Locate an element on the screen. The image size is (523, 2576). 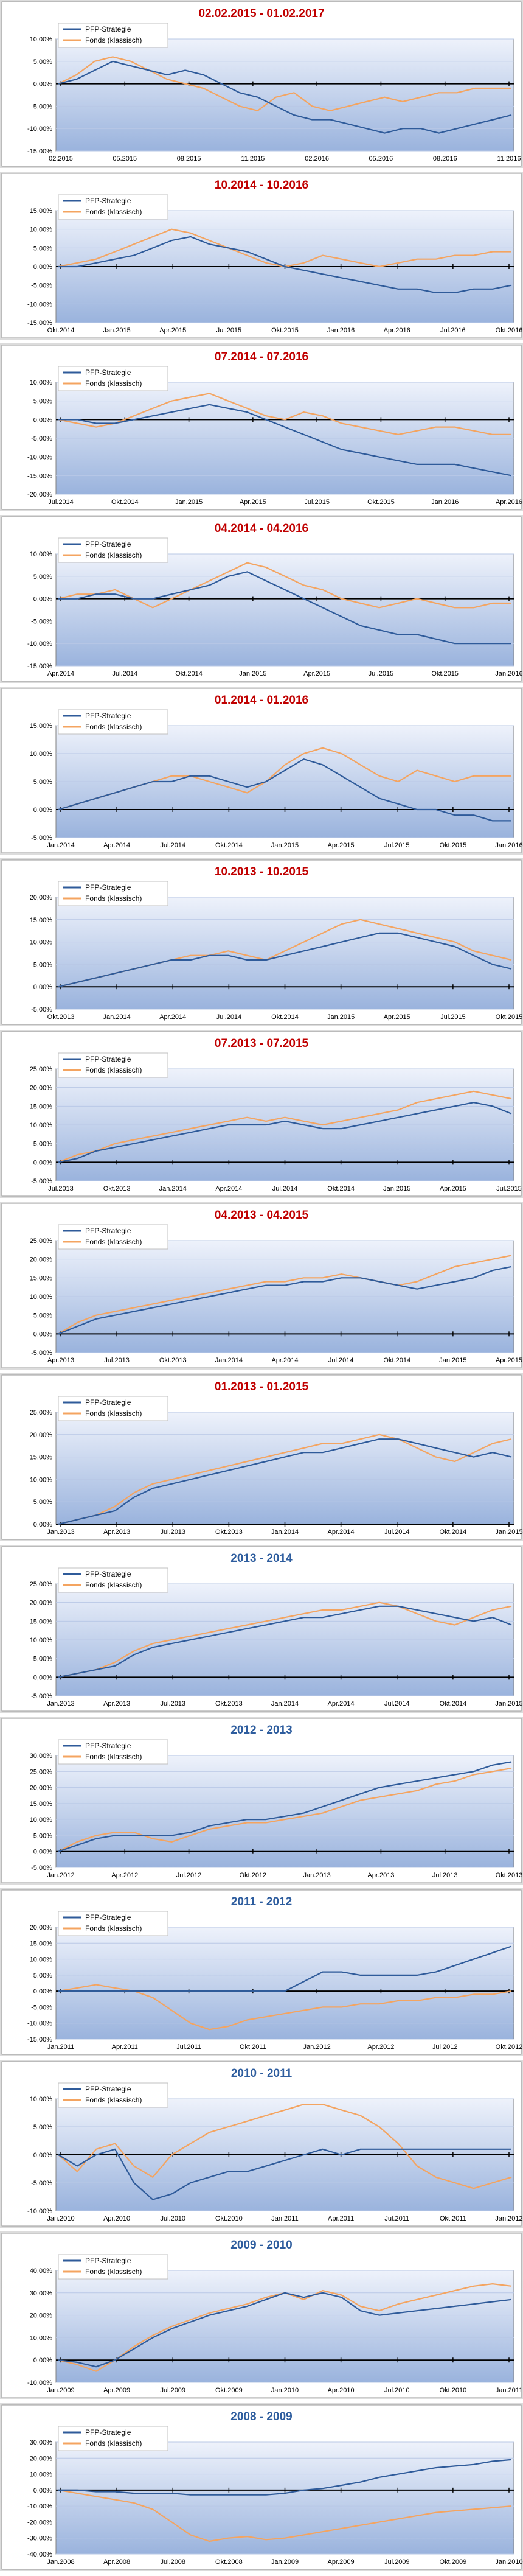
x-tick-label: 11.2015 is located at coordinates (253, 159).